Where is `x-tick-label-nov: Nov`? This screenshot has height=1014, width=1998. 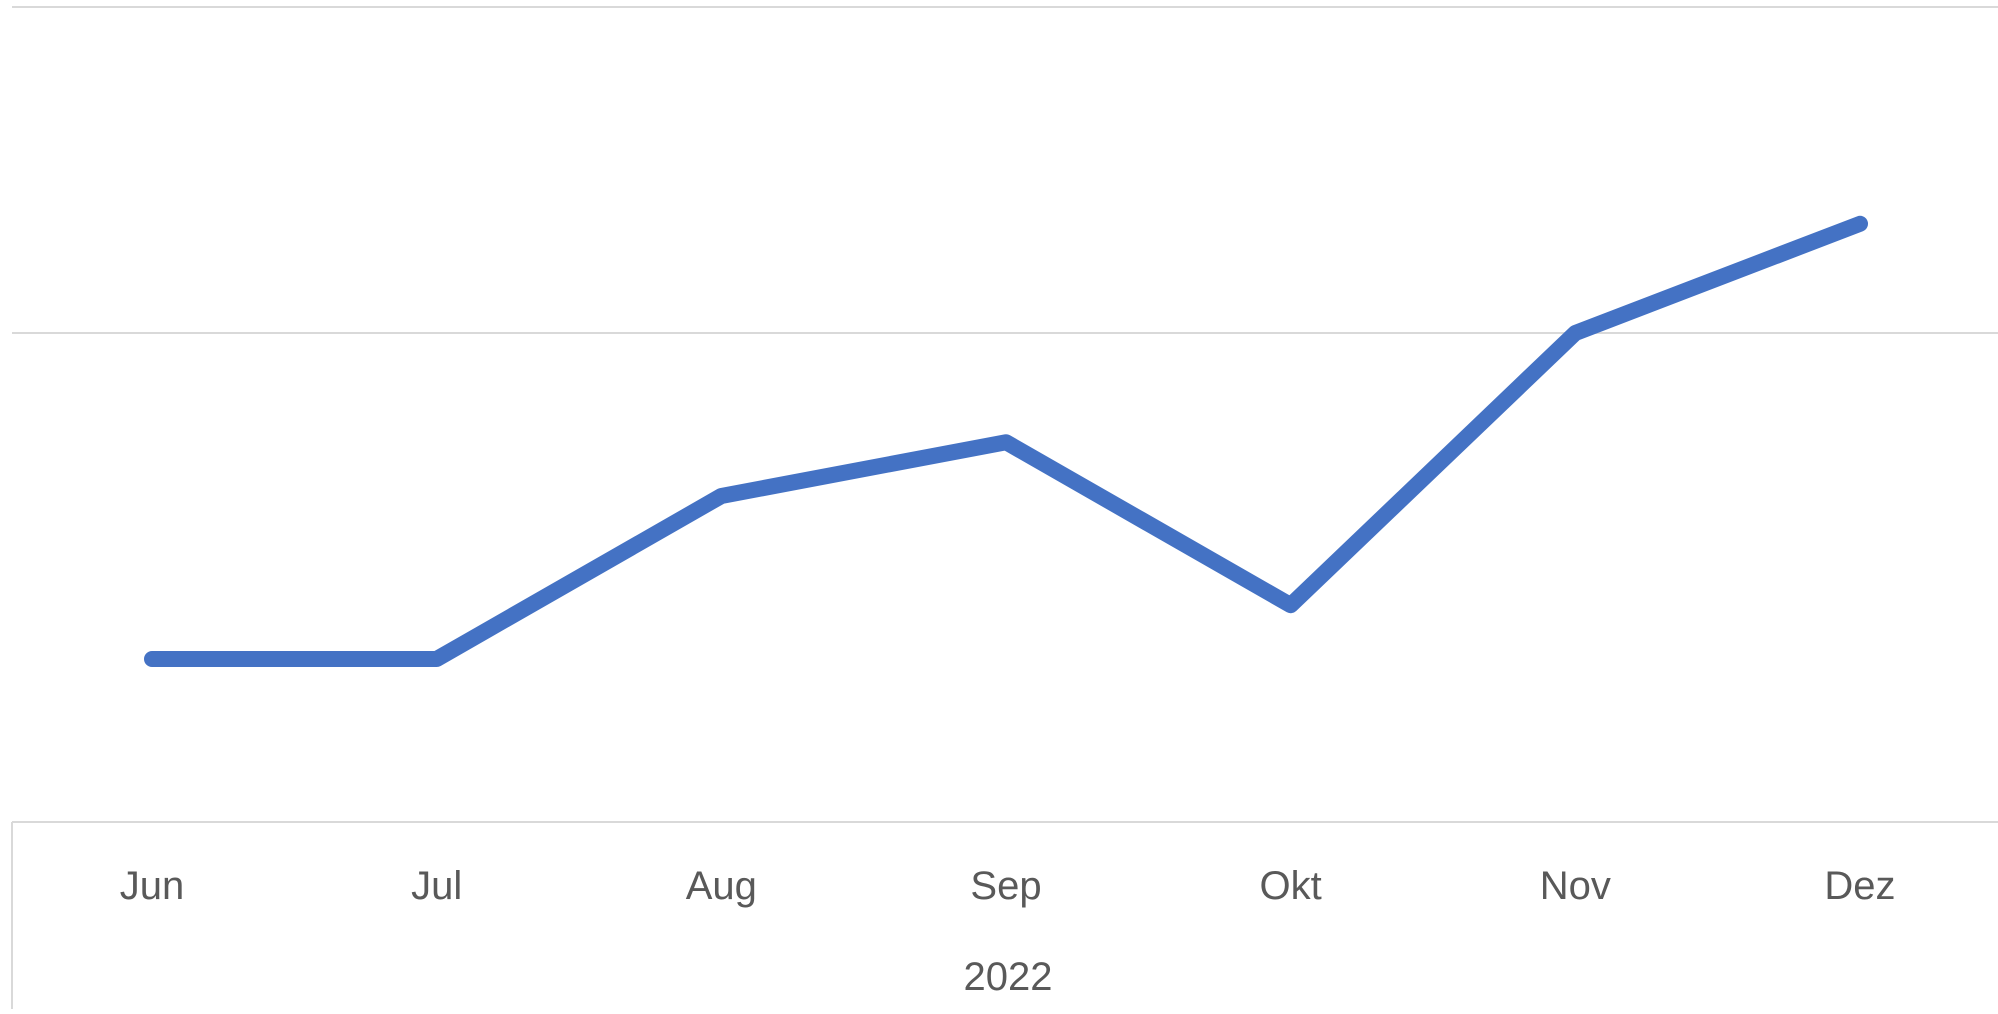
x-tick-label-nov: Nov is located at coordinates (1575, 886).